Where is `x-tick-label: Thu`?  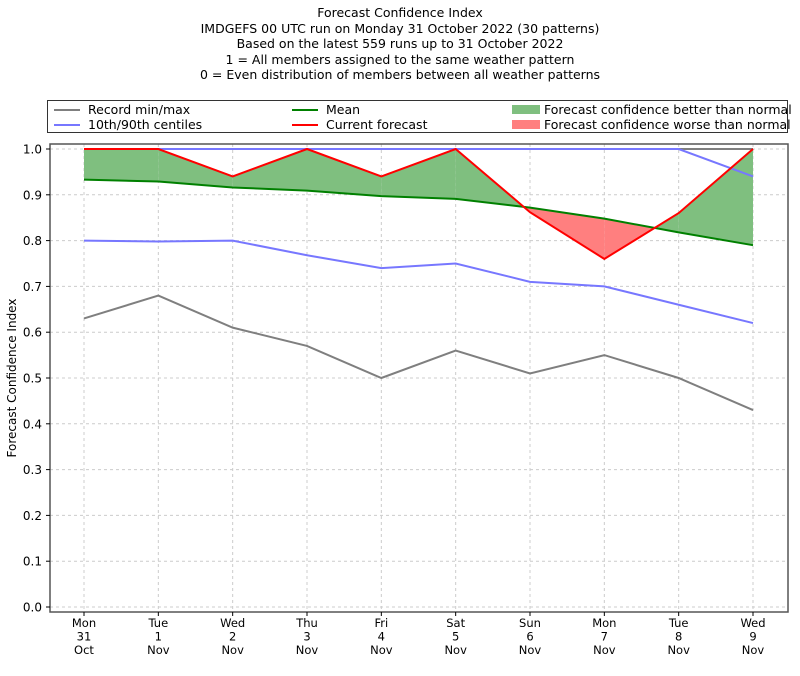 x-tick-label: Thu is located at coordinates (306, 623).